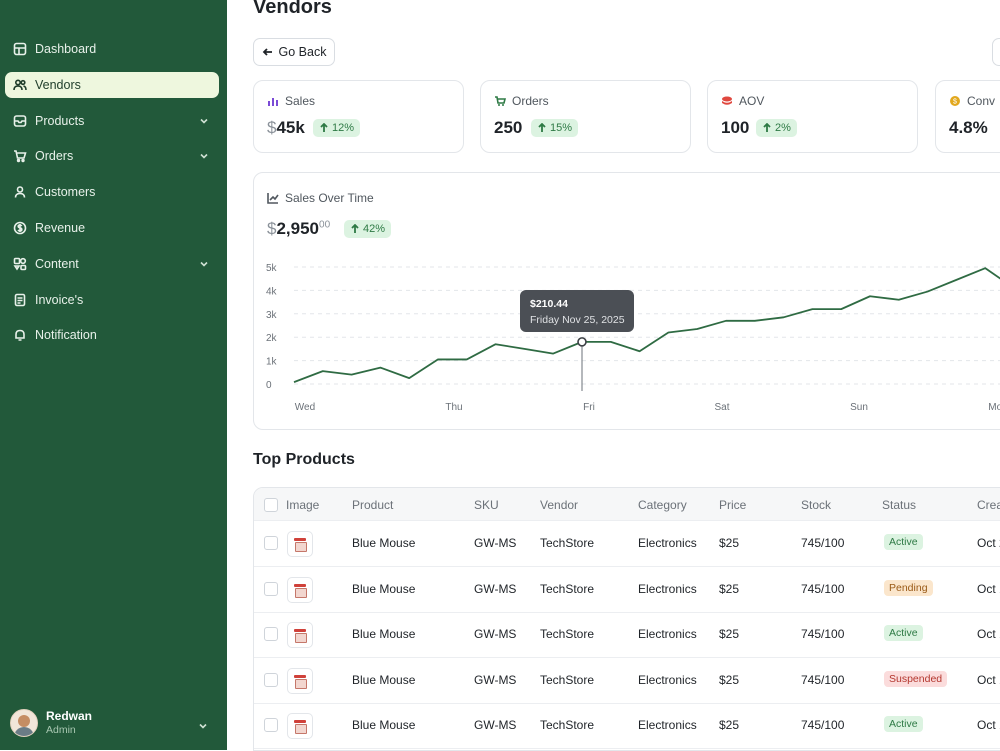 This screenshot has height=751, width=1000. What do you see at coordinates (555, 128) in the screenshot?
I see `change-badge: 15%` at bounding box center [555, 128].